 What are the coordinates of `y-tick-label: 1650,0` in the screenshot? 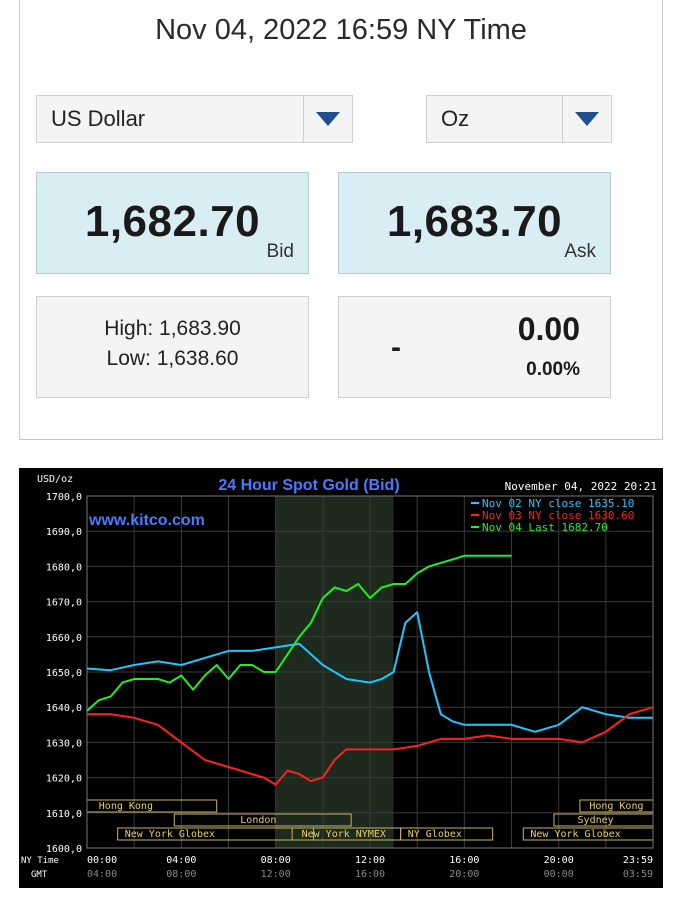 It's located at (64, 673).